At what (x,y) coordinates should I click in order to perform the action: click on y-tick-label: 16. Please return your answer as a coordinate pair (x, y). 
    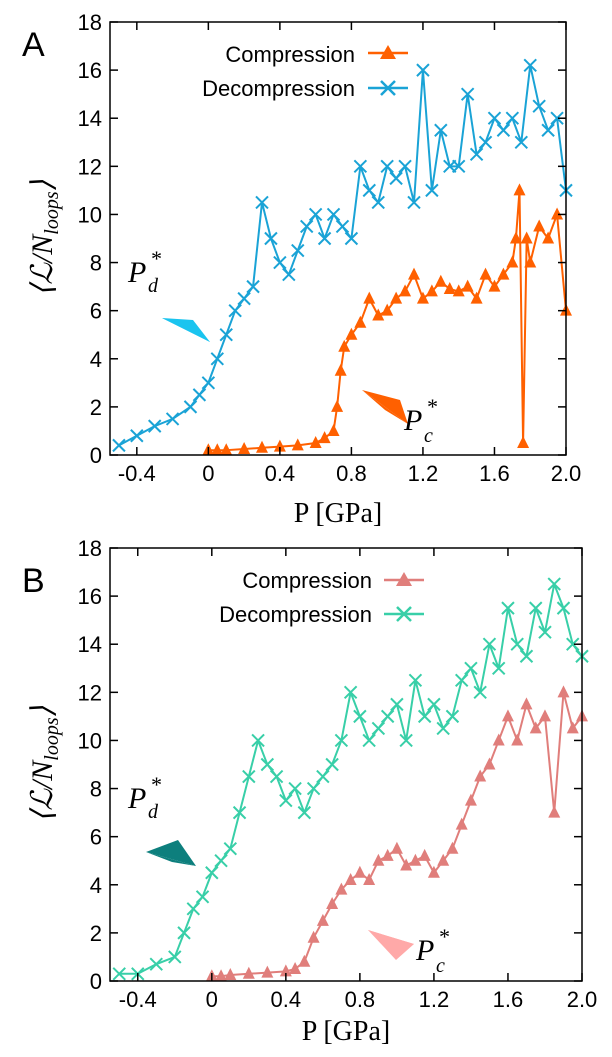
    Looking at the image, I should click on (90, 596).